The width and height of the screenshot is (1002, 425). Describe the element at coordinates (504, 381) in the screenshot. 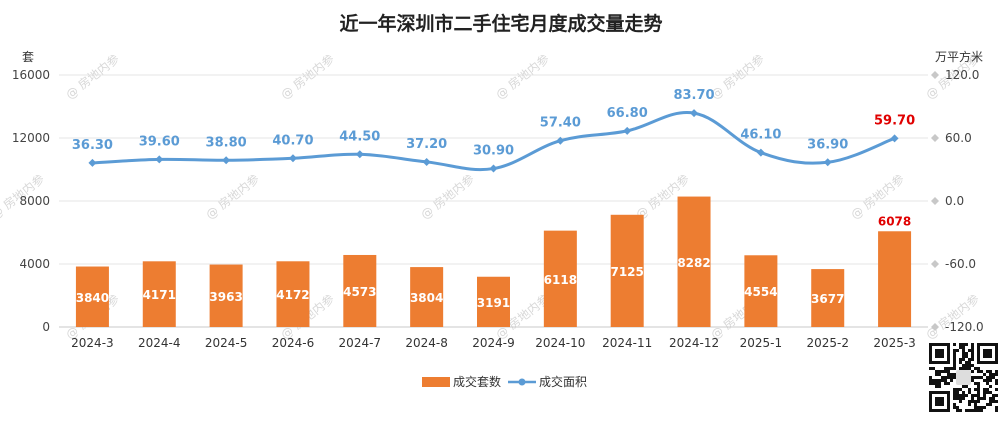

I see `legend: 成交套数 成交面积` at that location.